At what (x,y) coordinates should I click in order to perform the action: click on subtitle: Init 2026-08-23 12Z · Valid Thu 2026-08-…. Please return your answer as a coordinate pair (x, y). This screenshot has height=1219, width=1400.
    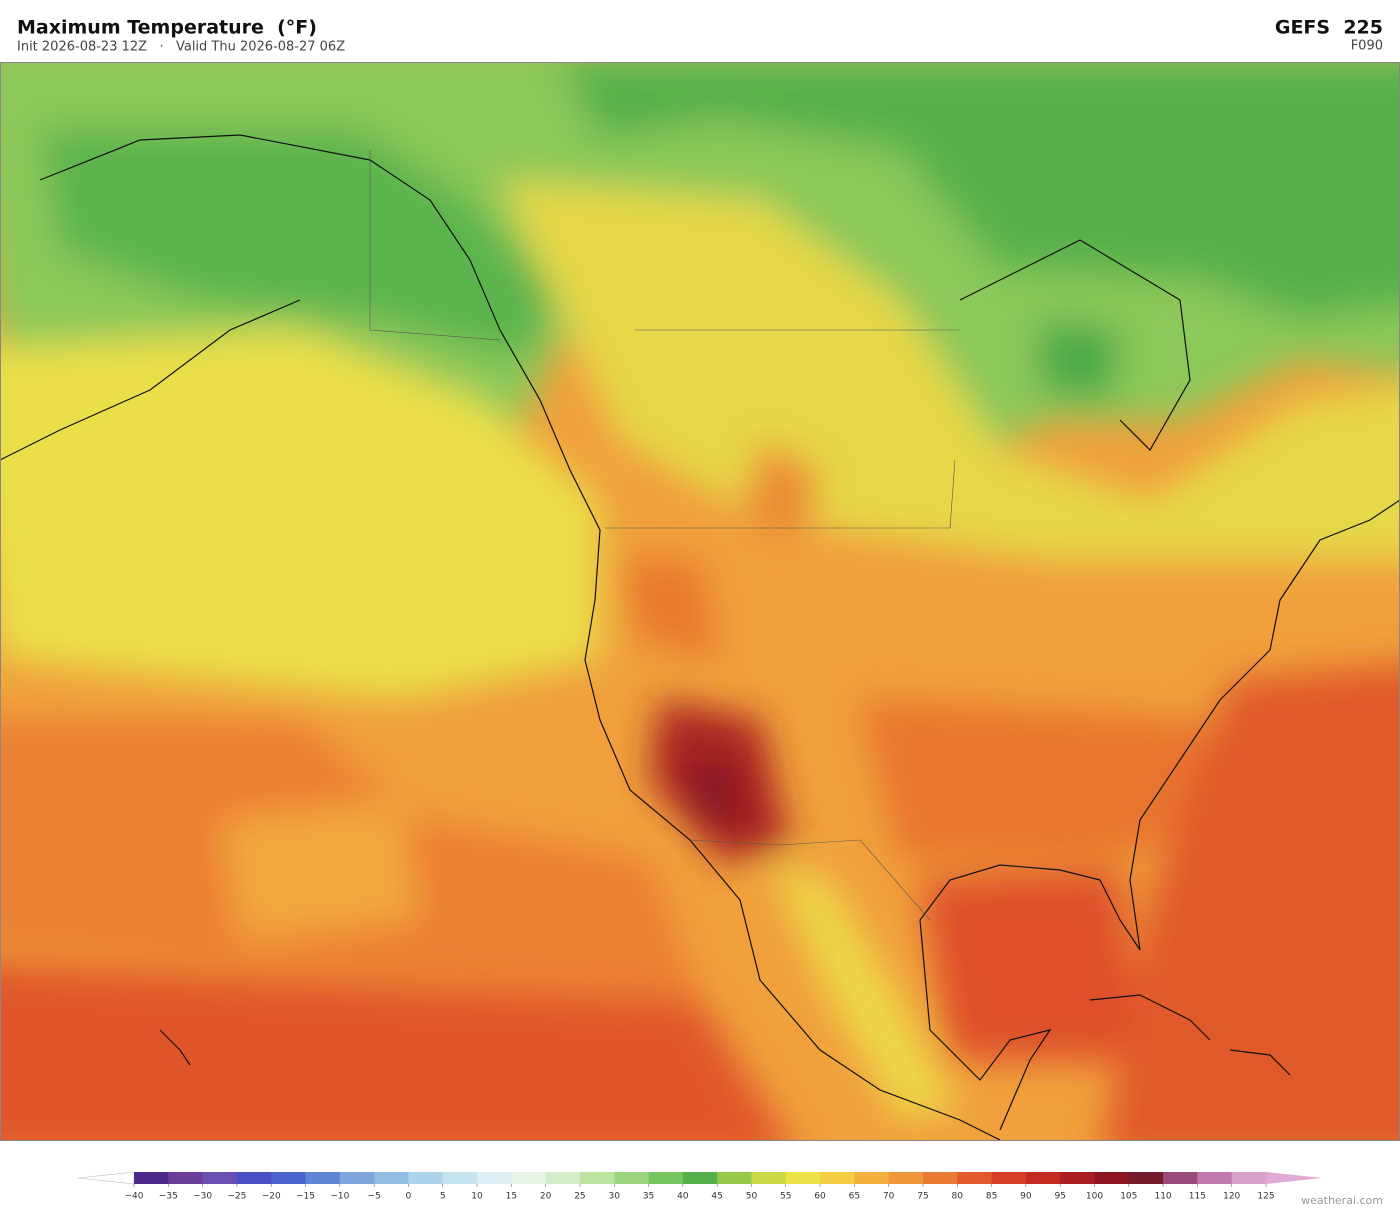
    Looking at the image, I should click on (181, 47).